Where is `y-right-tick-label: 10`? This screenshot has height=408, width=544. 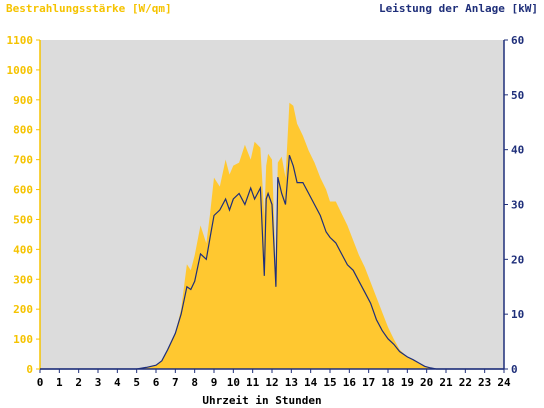 y-right-tick-label: 10 is located at coordinates (517, 314).